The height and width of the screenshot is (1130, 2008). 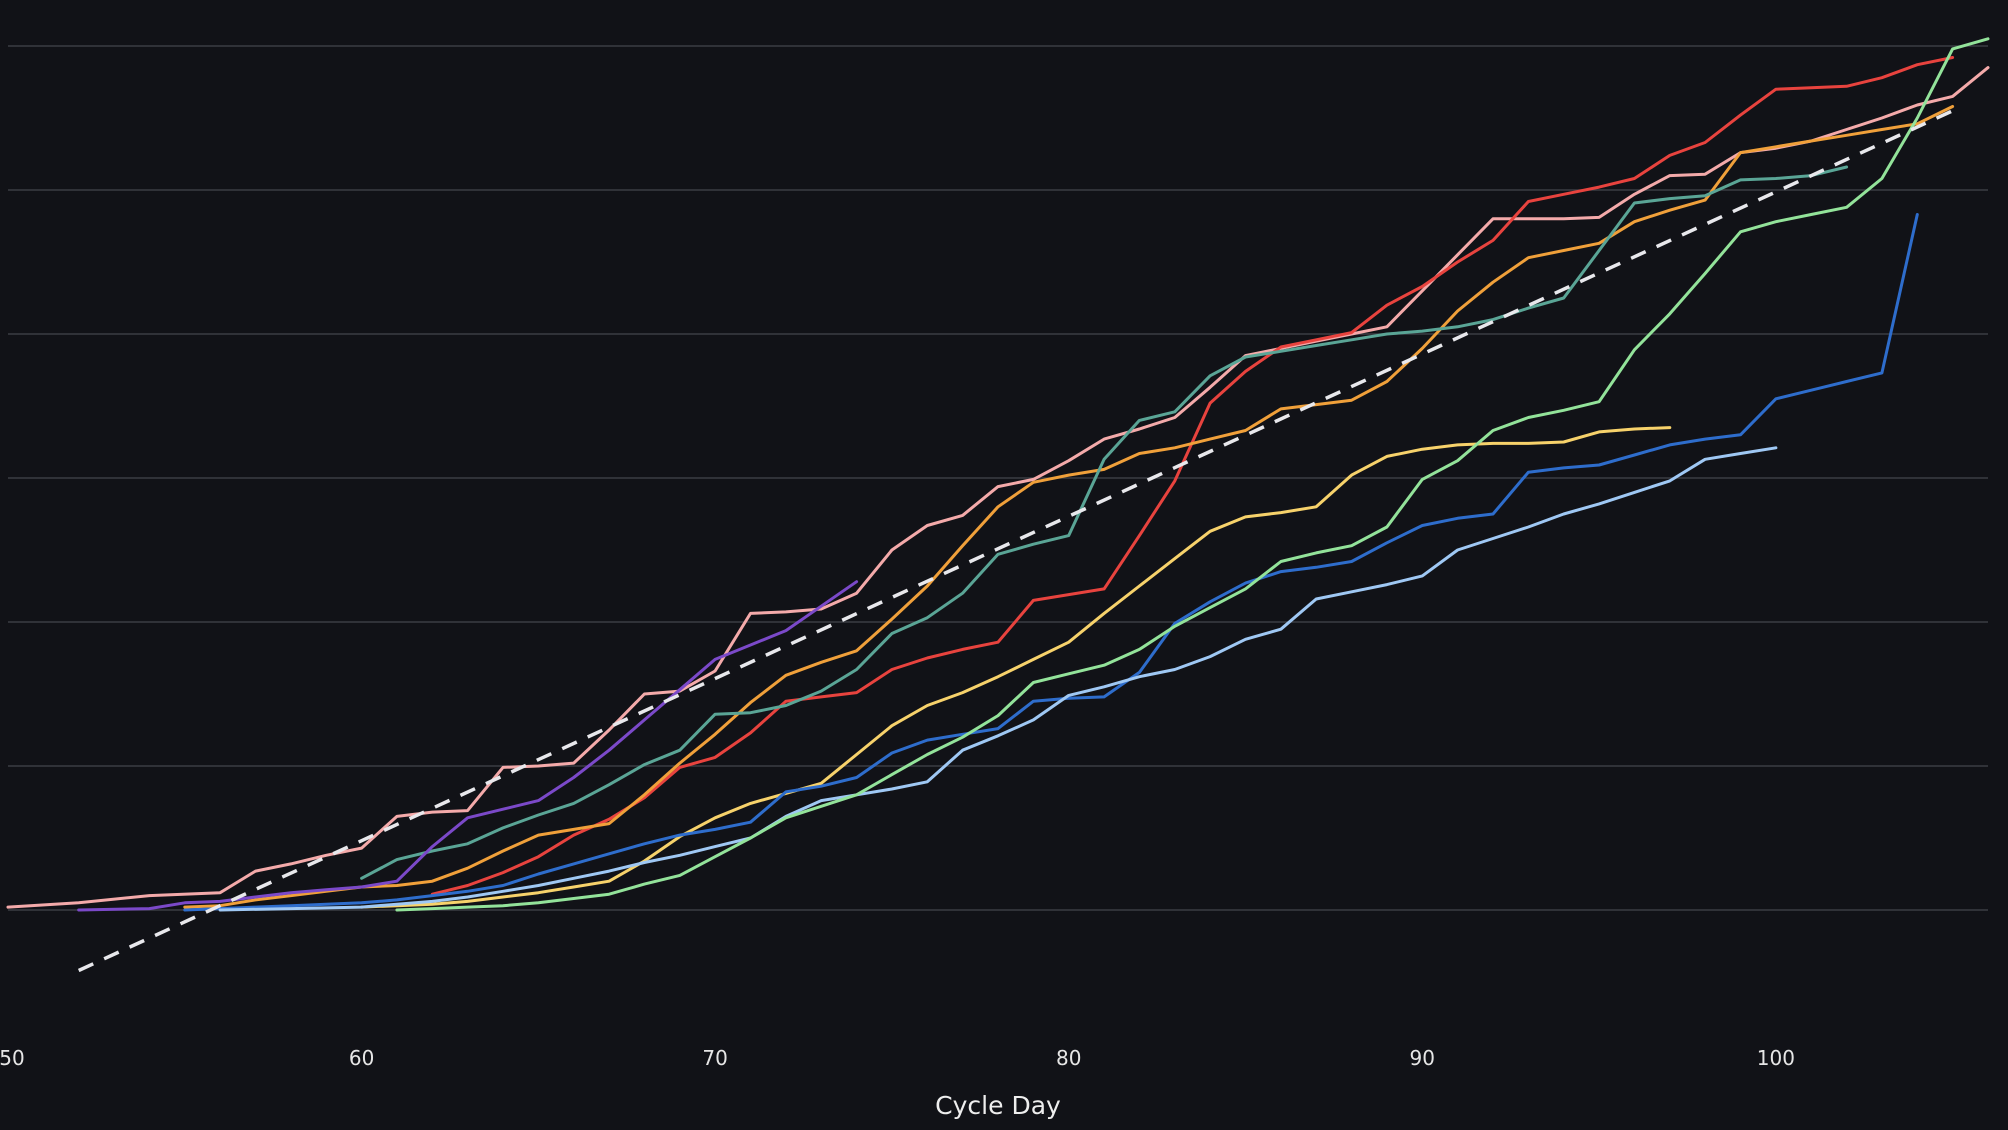 I want to click on x-tick-label-50: 50, so click(x=12, y=1058).